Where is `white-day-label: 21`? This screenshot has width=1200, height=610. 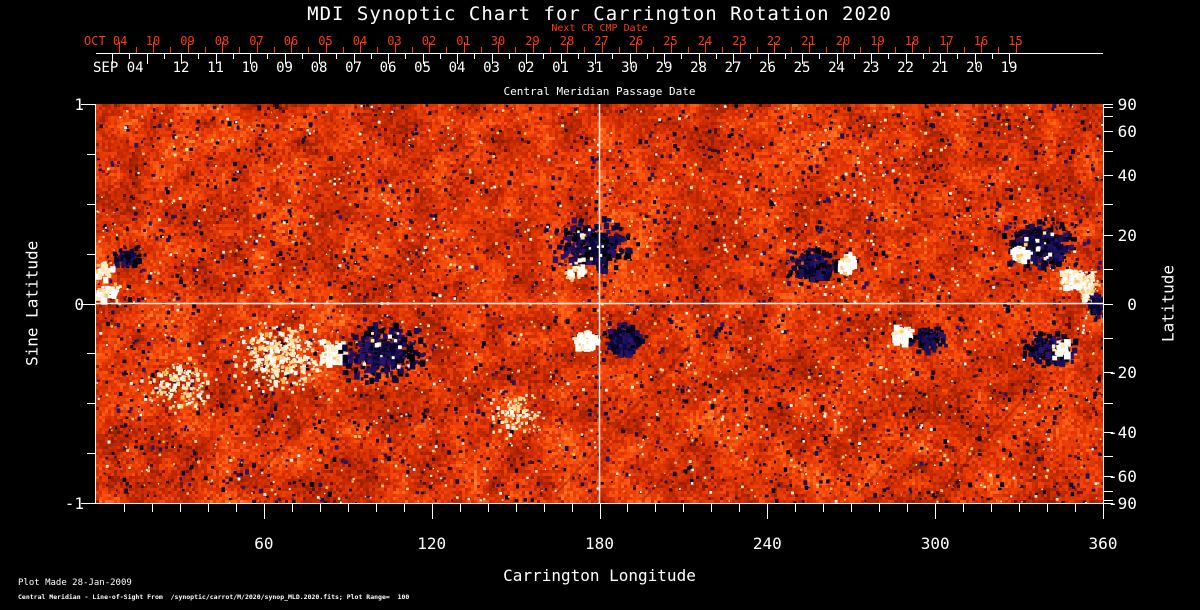
white-day-label: 21 is located at coordinates (940, 68).